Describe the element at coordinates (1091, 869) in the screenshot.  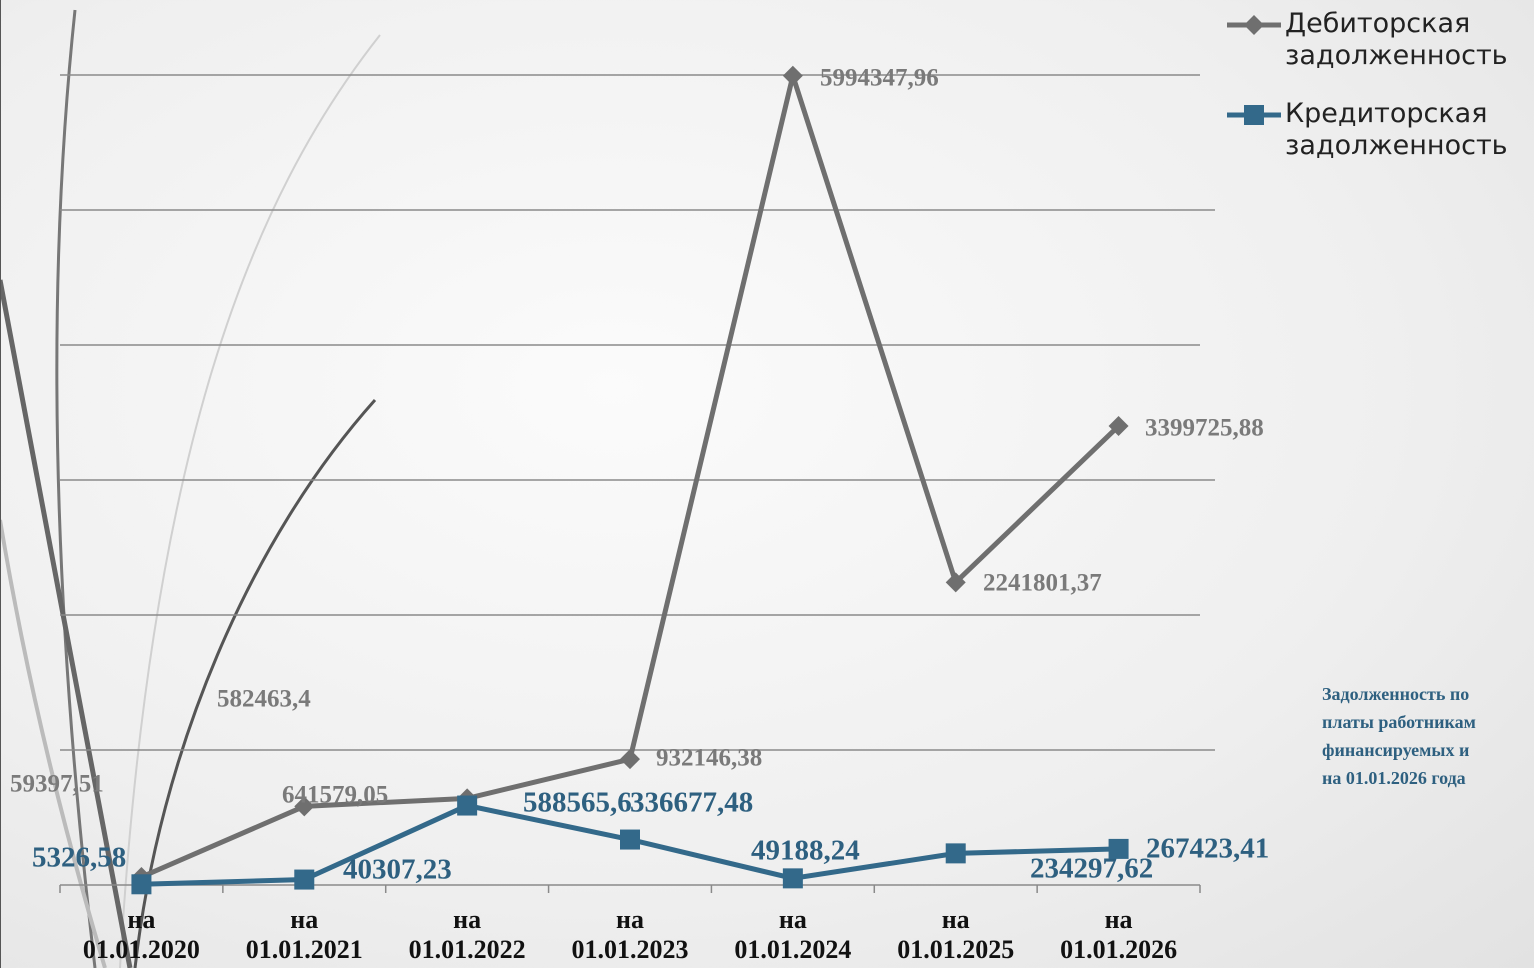
I see `data-label: 234297,62` at that location.